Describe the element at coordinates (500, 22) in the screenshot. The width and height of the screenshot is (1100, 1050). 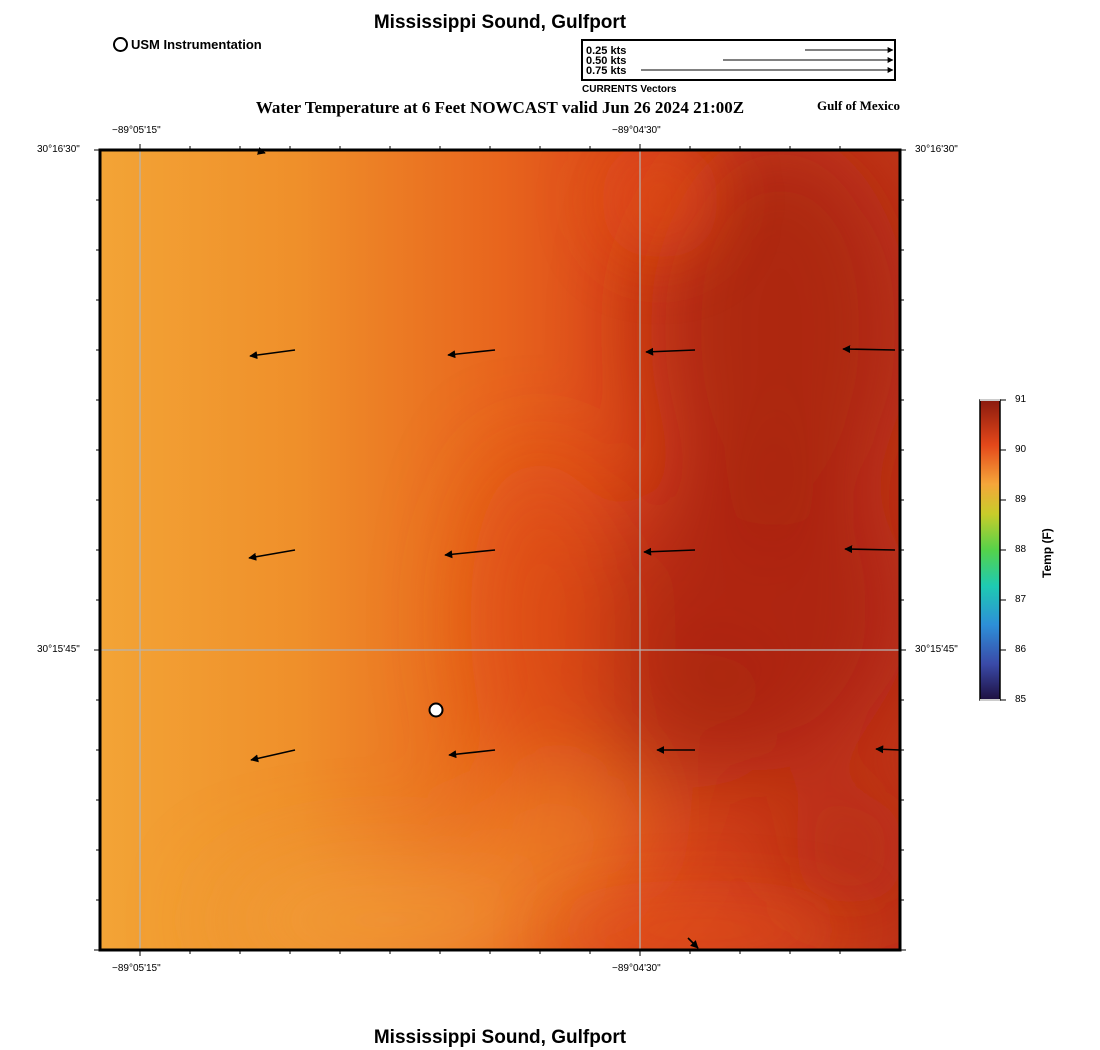
I see `map-title: Mississippi Sound, Gulfport` at that location.